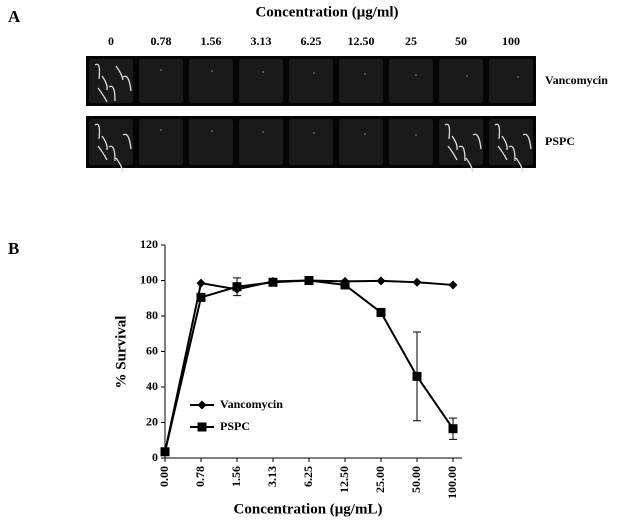 The height and width of the screenshot is (524, 629). Describe the element at coordinates (380, 479) in the screenshot. I see `x-tick-label: 25.00` at that location.